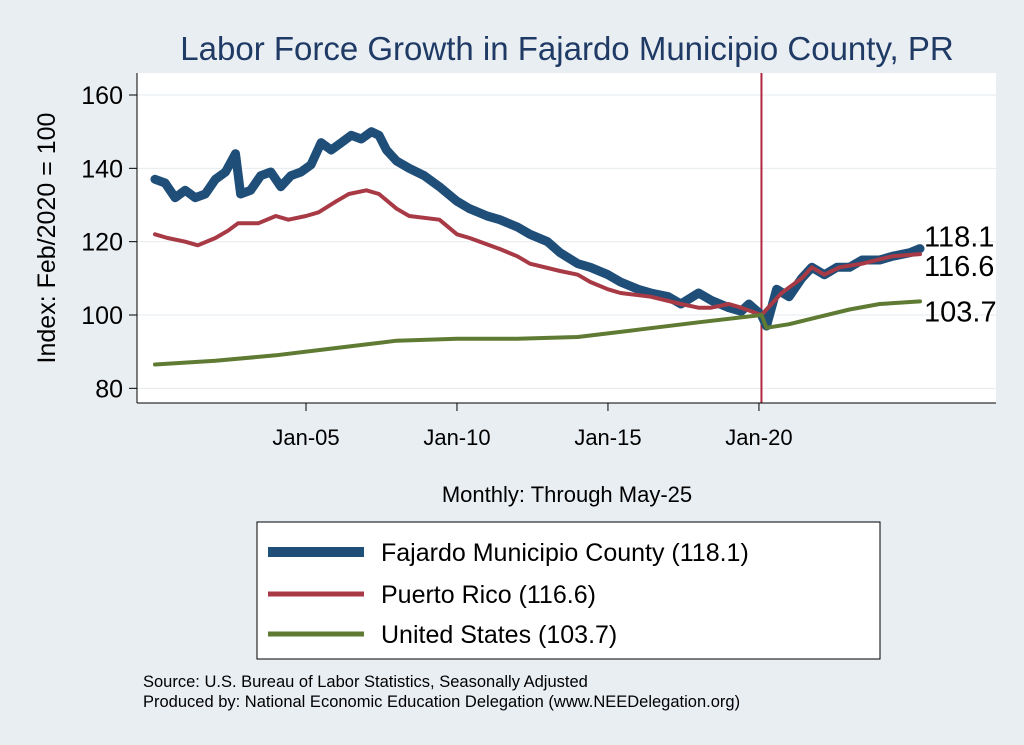 The image size is (1024, 745). What do you see at coordinates (960, 312) in the screenshot?
I see `series-end-label: 103.7` at bounding box center [960, 312].